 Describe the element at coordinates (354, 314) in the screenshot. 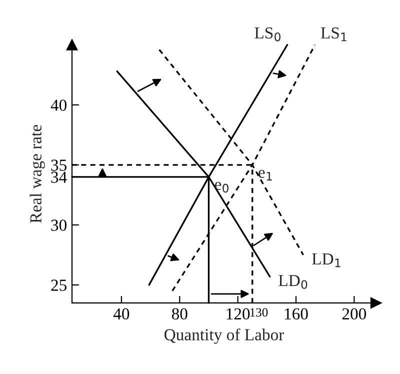

I see `x-tick-label: 200` at that location.